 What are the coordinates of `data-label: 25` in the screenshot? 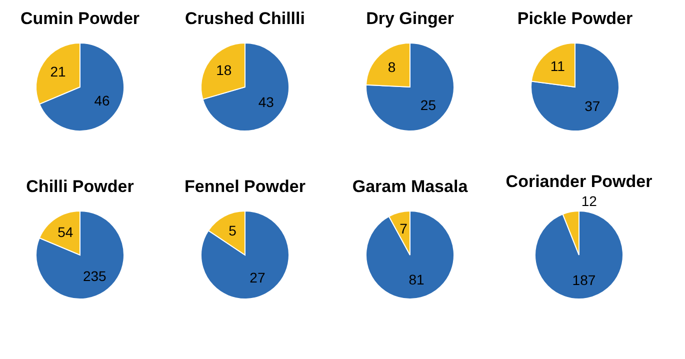 It's located at (428, 105).